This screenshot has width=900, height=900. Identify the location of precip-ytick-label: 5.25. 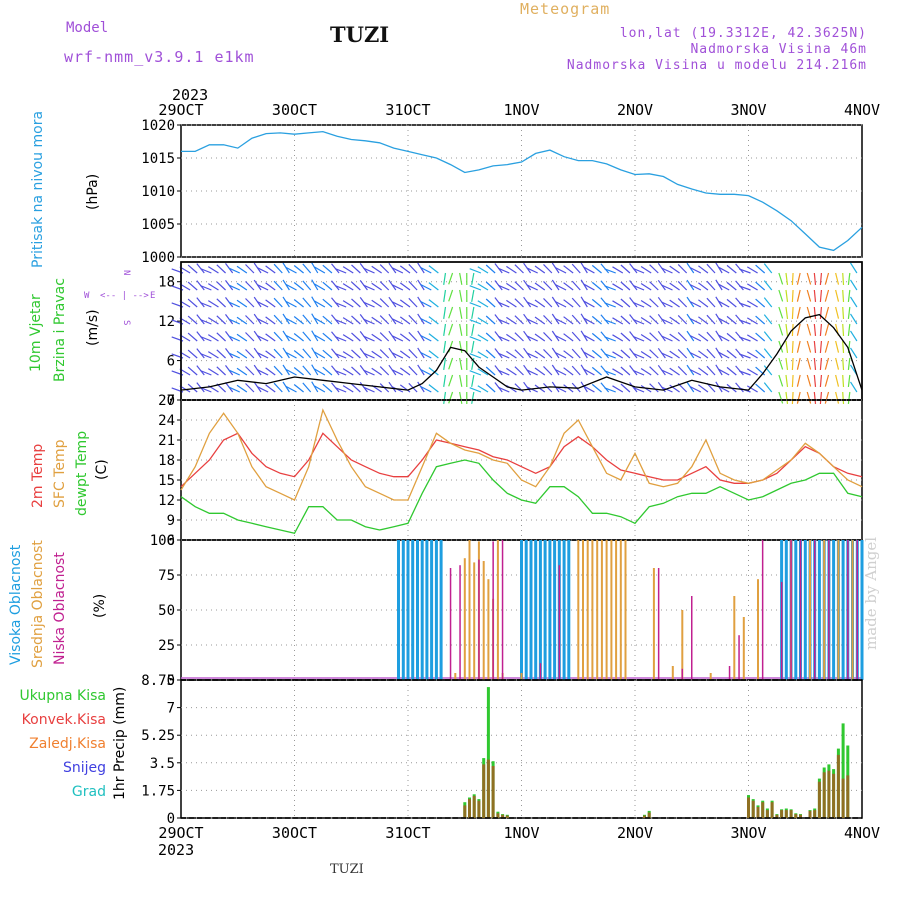
(158, 736).